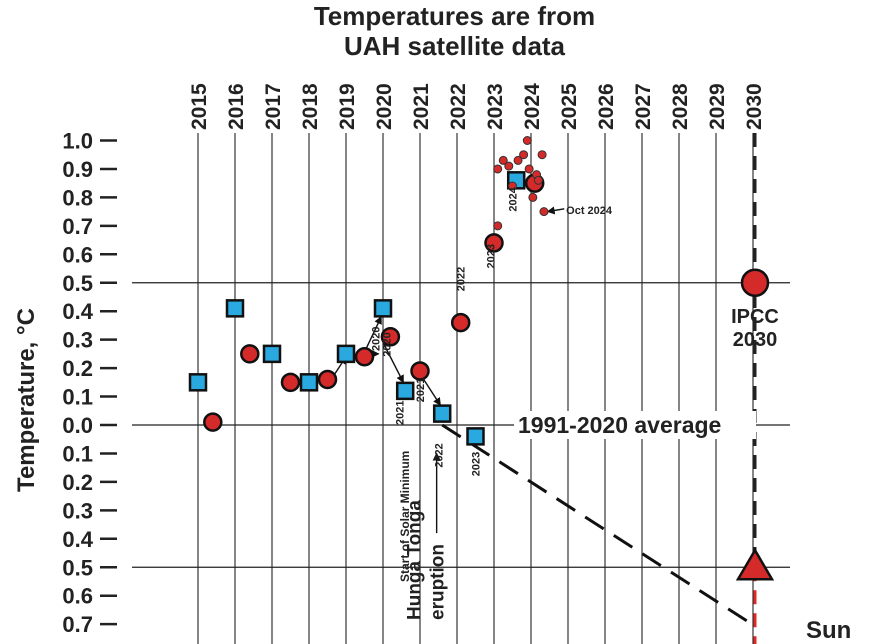 The width and height of the screenshot is (869, 644). Describe the element at coordinates (569, 106) in the screenshot. I see `year-label-2025: 2025` at that location.